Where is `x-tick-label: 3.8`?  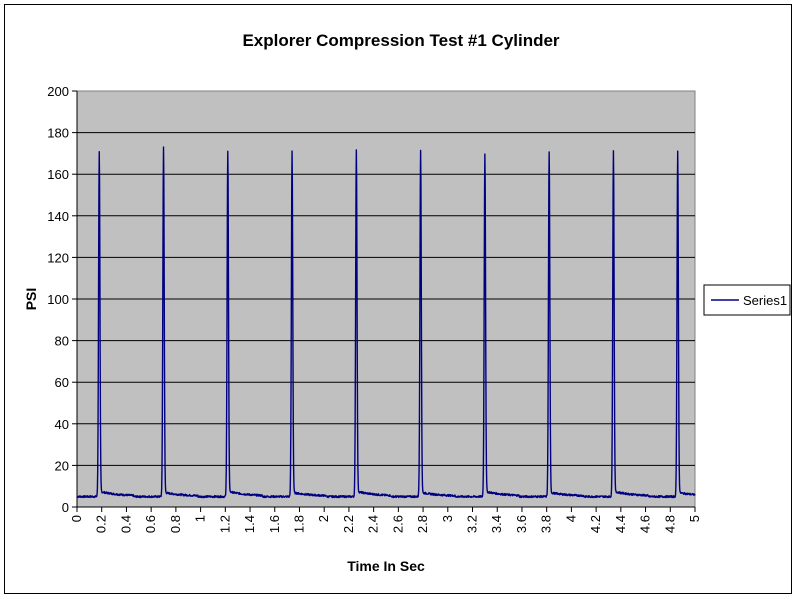 x-tick-label: 3.8 is located at coordinates (546, 524).